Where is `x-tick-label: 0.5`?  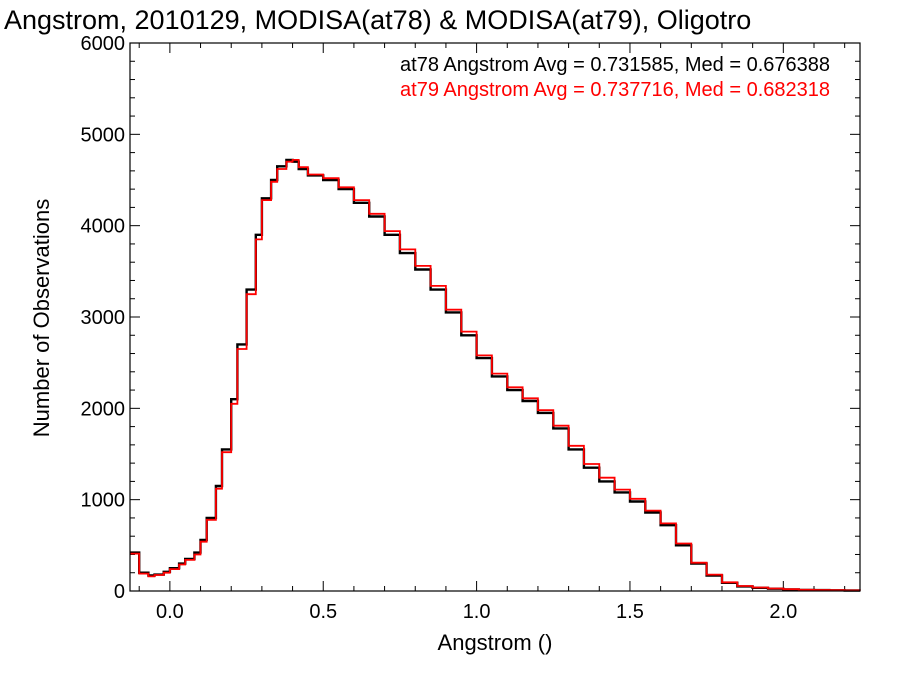
x-tick-label: 0.5 is located at coordinates (323, 612).